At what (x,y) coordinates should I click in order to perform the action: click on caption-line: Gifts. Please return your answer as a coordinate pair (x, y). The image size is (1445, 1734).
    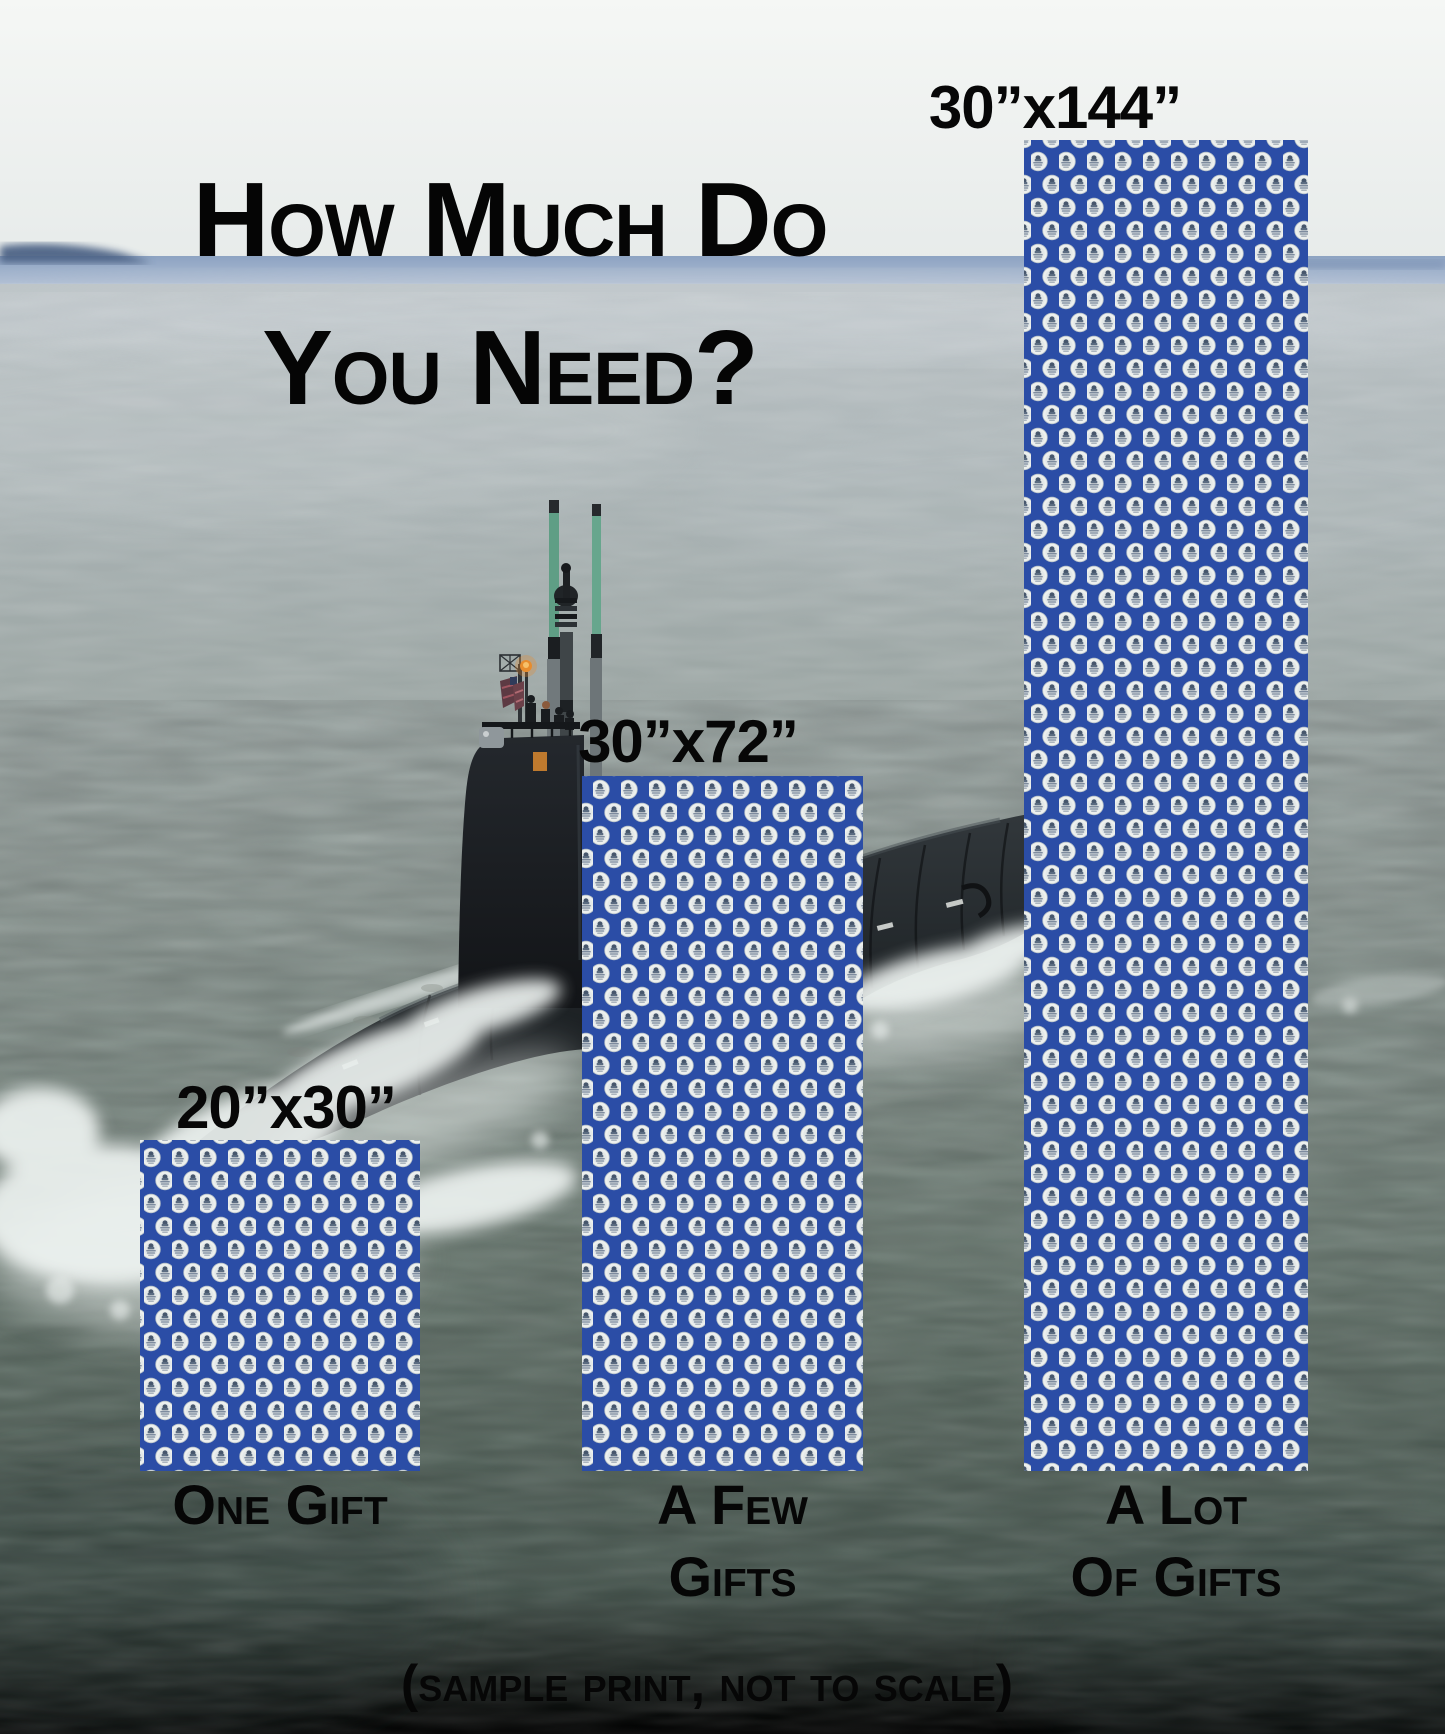
    Looking at the image, I should click on (732, 1576).